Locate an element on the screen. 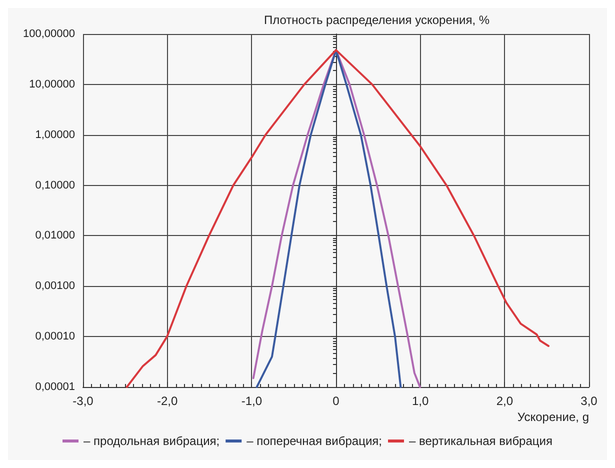 The height and width of the screenshot is (468, 615). x-tick-label: 2,0 is located at coordinates (505, 401).